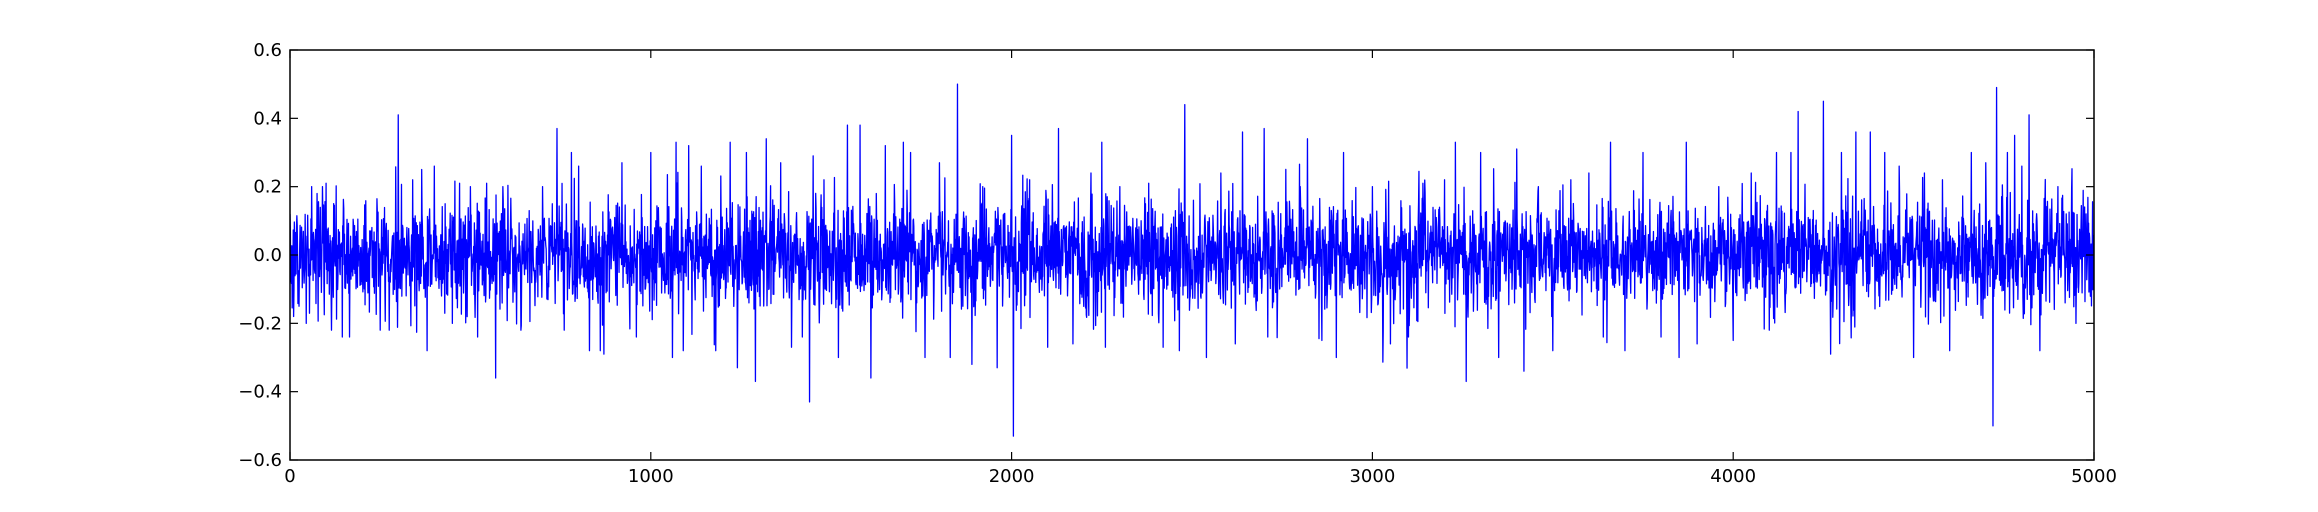 Image resolution: width=2318 pixels, height=512 pixels. I want to click on y-tick-label: −0.4, so click(260, 392).